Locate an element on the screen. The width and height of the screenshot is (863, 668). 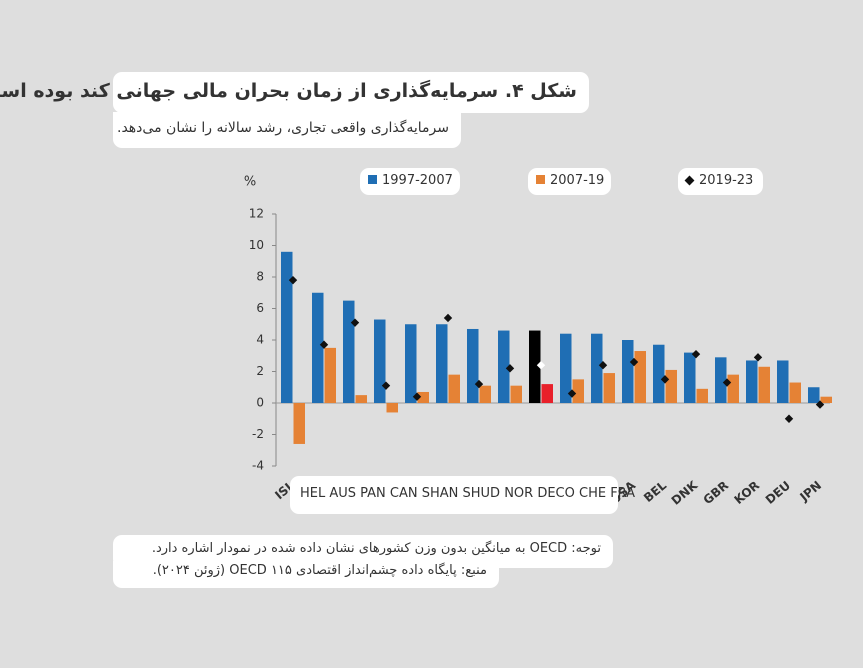
legend-label: 2019-23 is located at coordinates (726, 180).